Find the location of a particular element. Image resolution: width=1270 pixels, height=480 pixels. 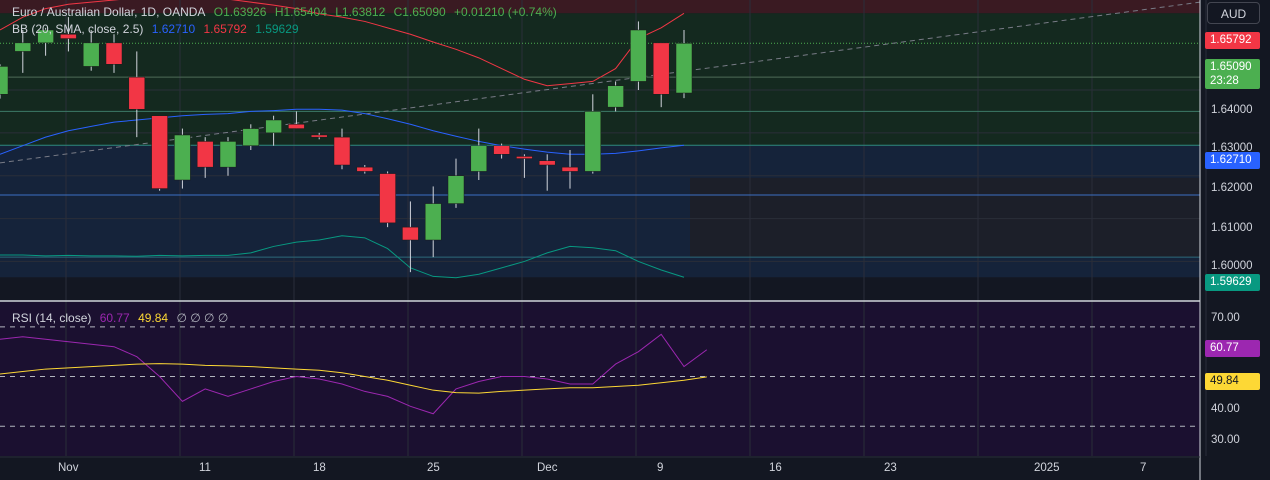

rsi-line is located at coordinates (354, 374).